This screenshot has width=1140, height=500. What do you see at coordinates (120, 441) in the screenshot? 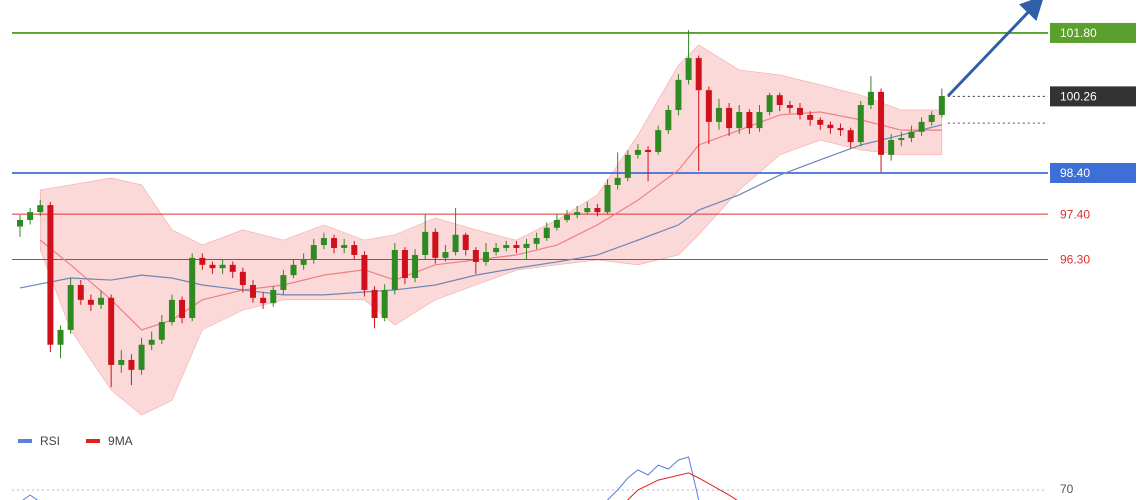
I see `legend-label: 9MA` at bounding box center [120, 441].